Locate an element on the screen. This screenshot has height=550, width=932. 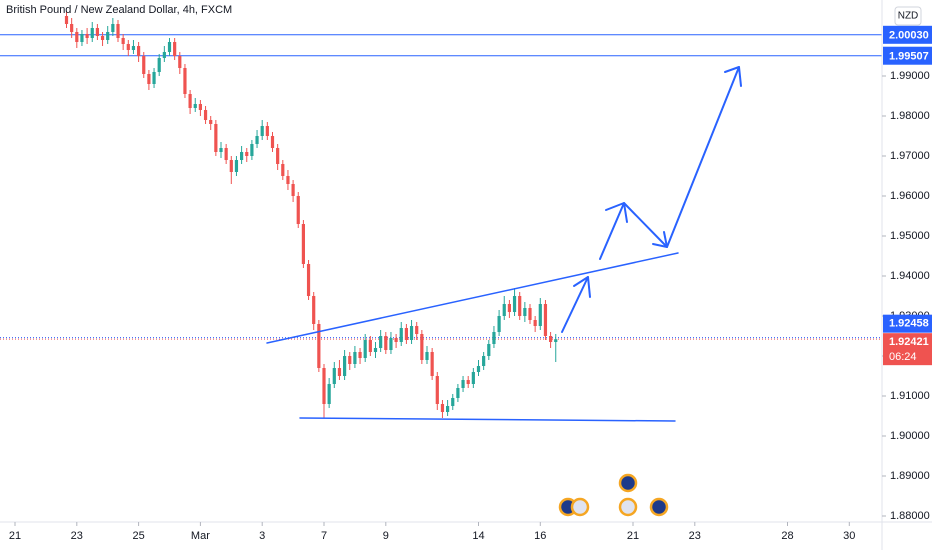
y-tick-label: 1.96000 is located at coordinates (910, 196).